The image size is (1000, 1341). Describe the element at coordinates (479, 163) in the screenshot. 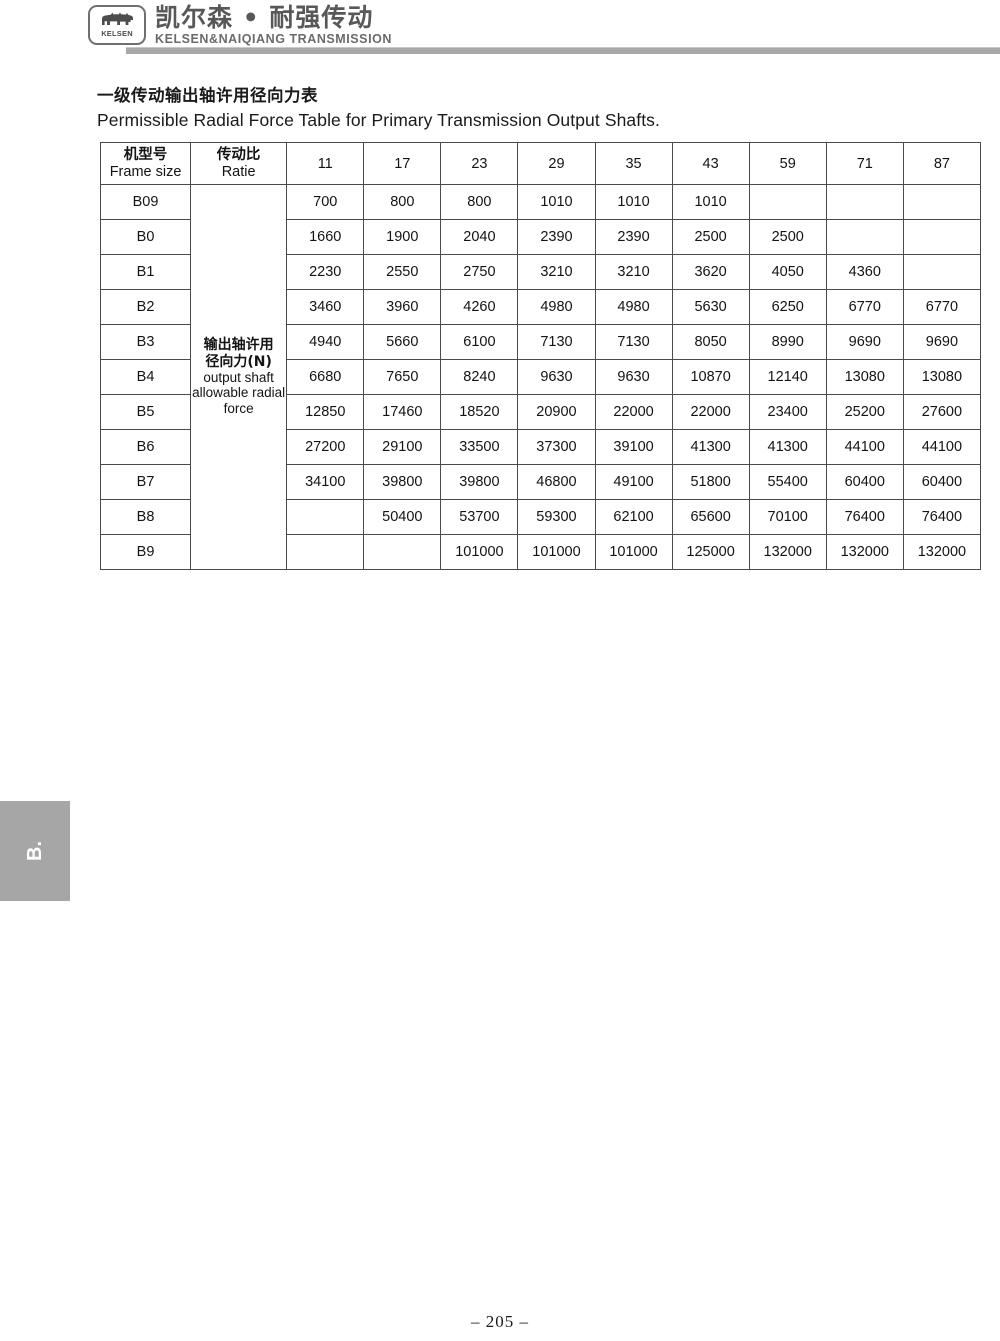

I see `header-ratio-23: 23` at that location.